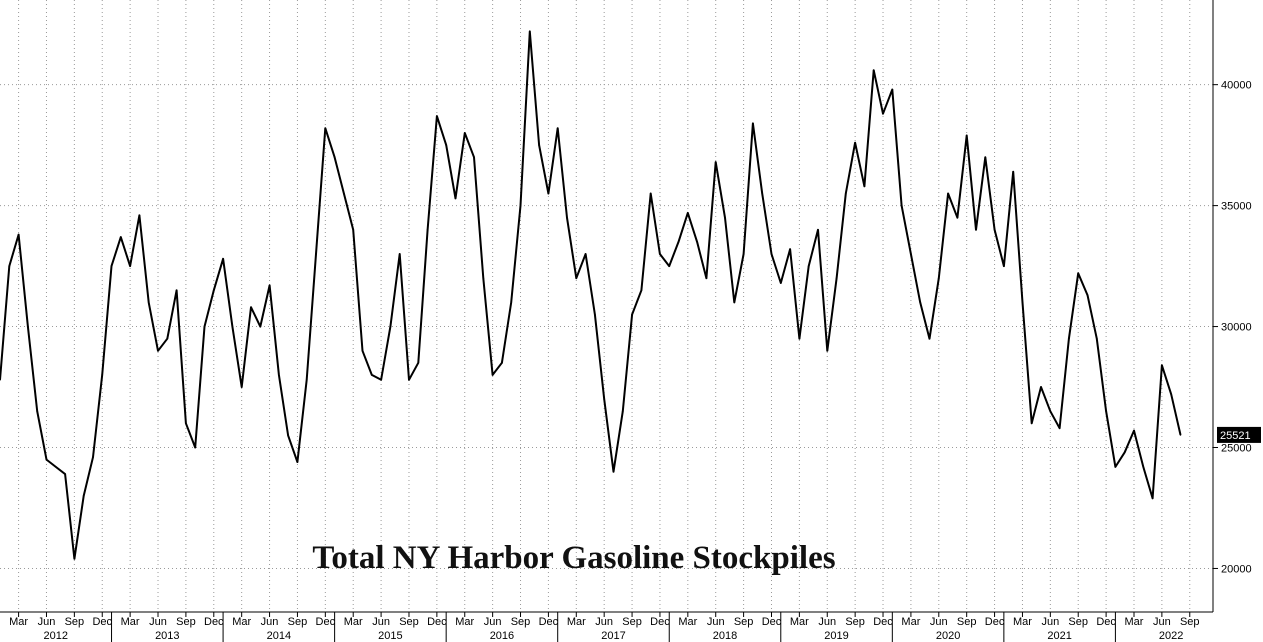 This screenshot has width=1263, height=642. Describe the element at coordinates (573, 558) in the screenshot. I see `chart-title: Total NY Harbor Gasoline Stockpiles` at that location.